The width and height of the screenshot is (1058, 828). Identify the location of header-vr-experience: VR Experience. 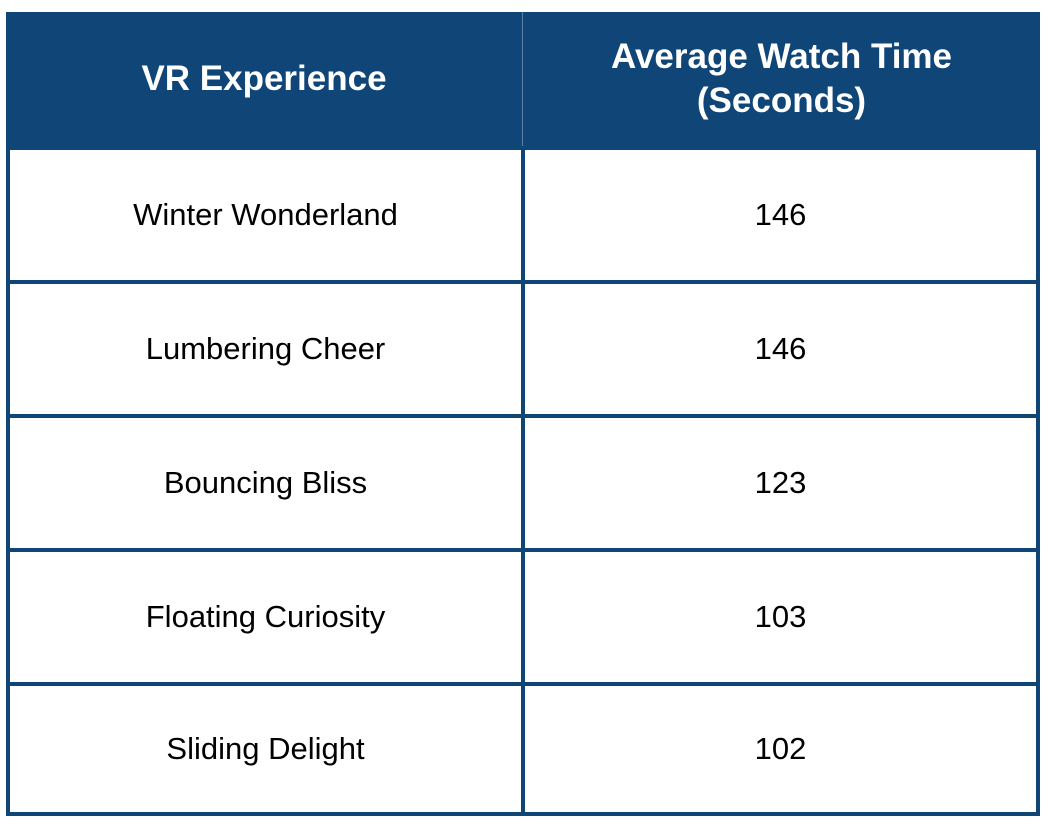
(264, 79).